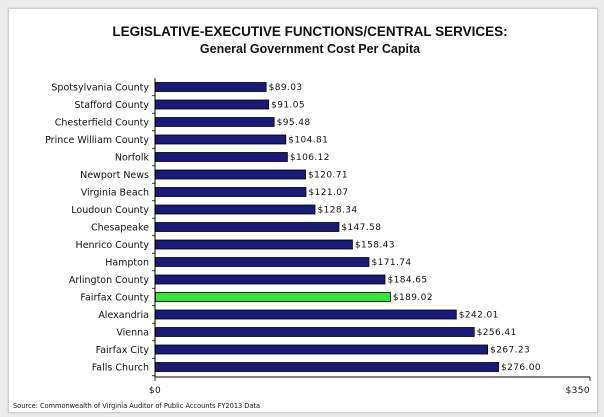 This screenshot has height=417, width=604. I want to click on x-tick-label: $0, so click(155, 391).